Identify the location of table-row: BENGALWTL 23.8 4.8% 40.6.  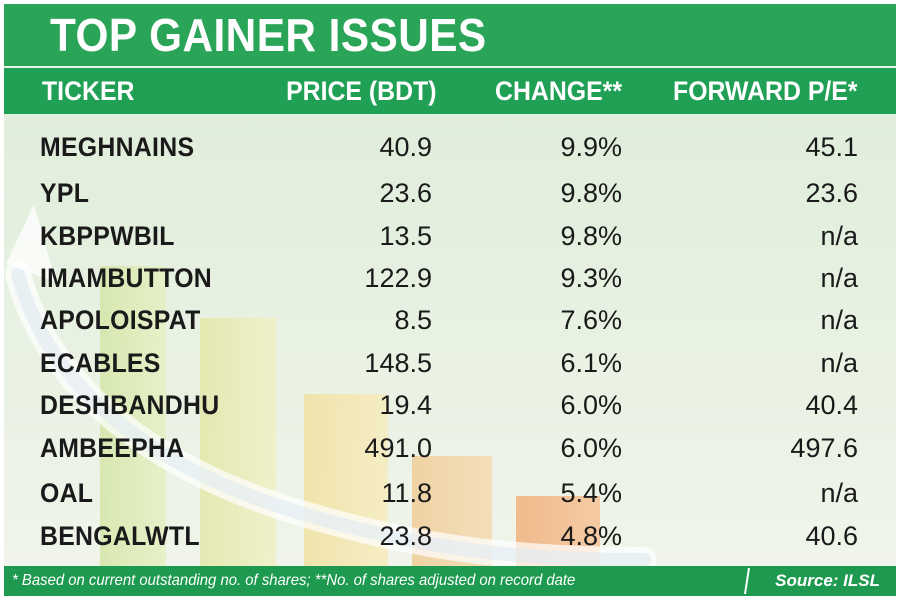
(450, 536).